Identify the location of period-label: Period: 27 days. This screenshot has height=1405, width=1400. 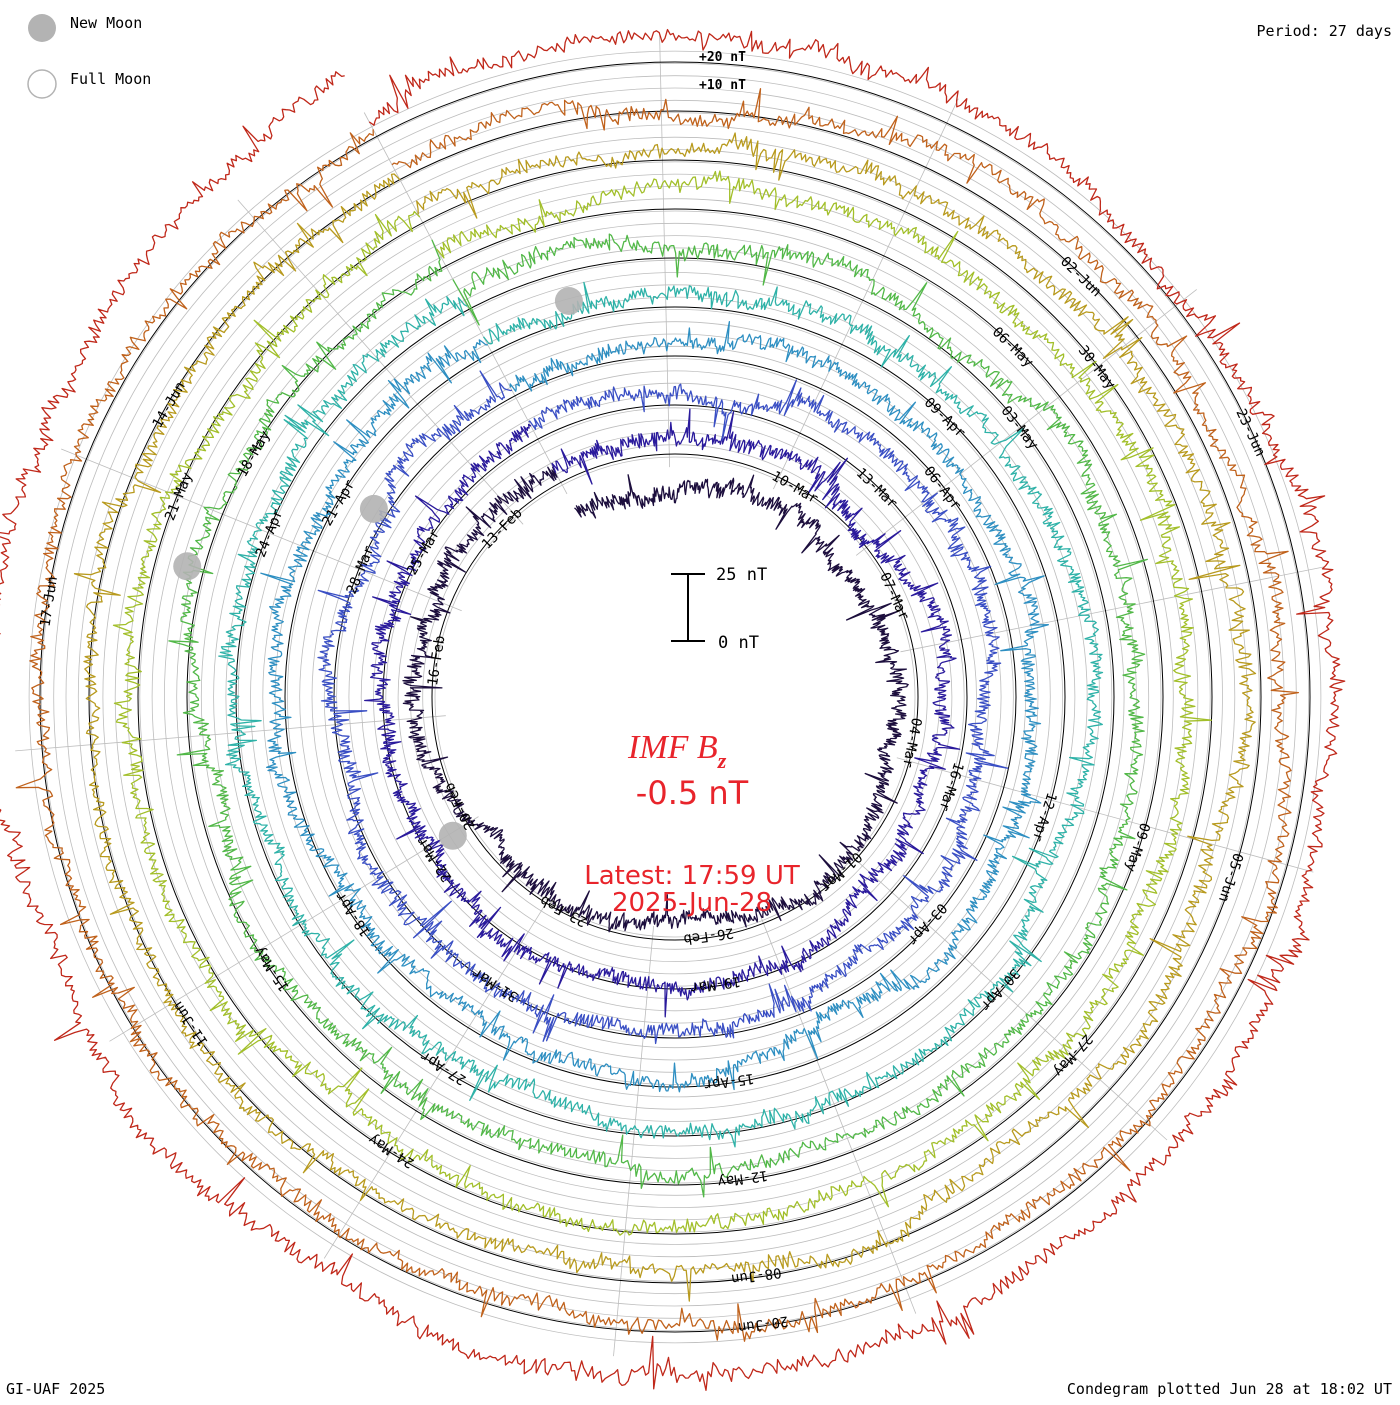
(1324, 31).